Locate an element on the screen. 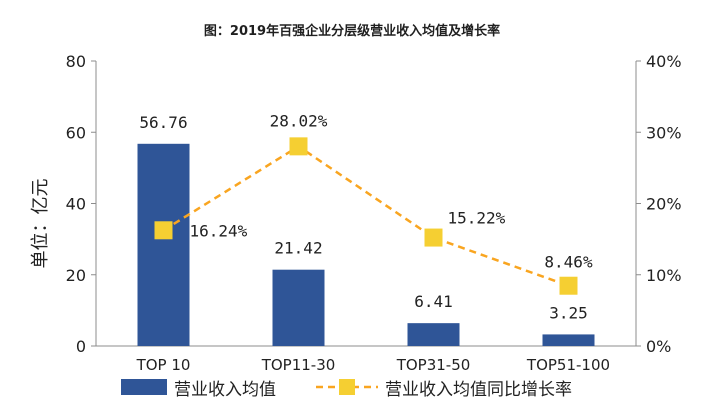 The height and width of the screenshot is (417, 704). y-tick-label-left: 80 is located at coordinates (76, 61).